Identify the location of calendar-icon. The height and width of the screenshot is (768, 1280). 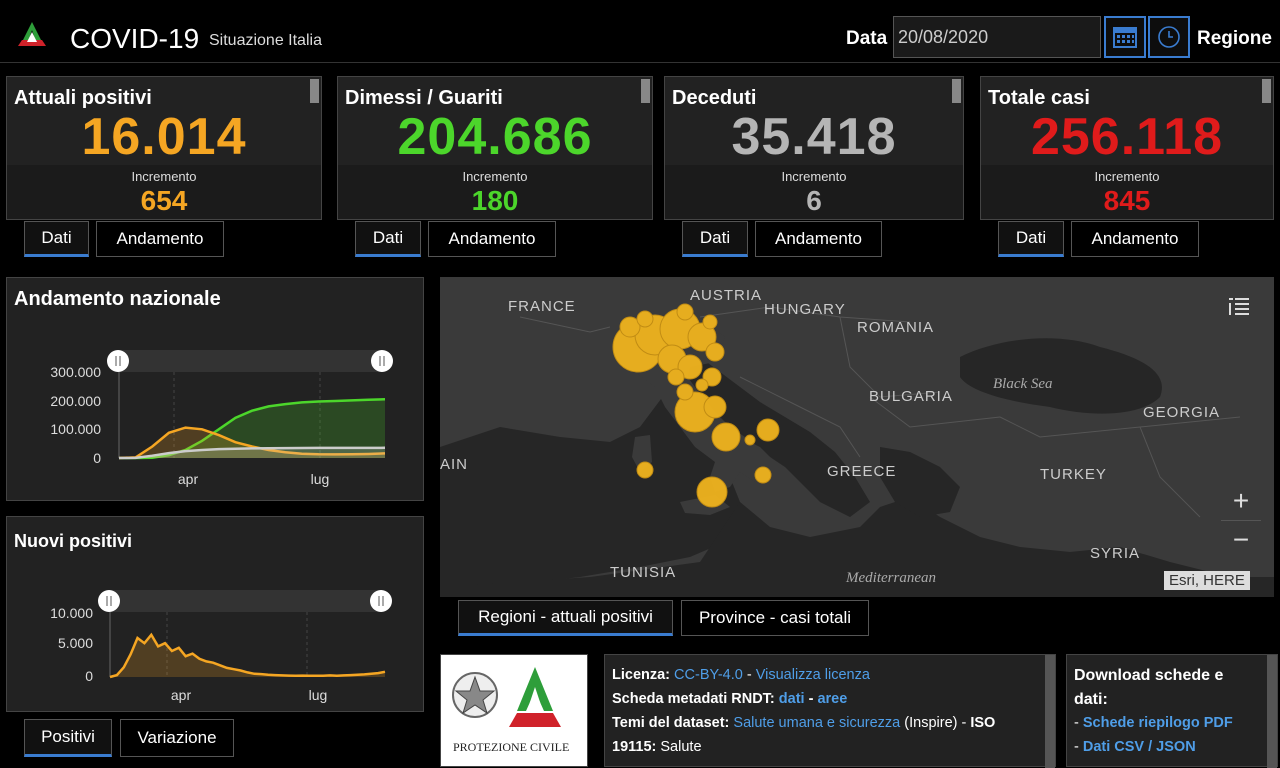
(1125, 37).